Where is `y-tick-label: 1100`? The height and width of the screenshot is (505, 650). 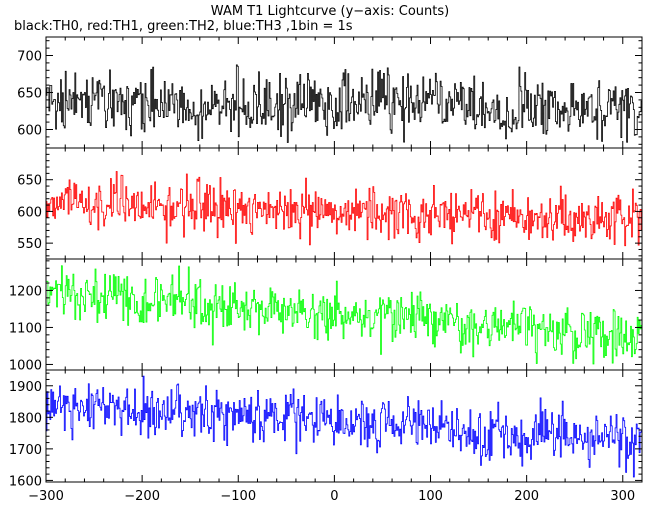 y-tick-label: 1100 is located at coordinates (25, 328).